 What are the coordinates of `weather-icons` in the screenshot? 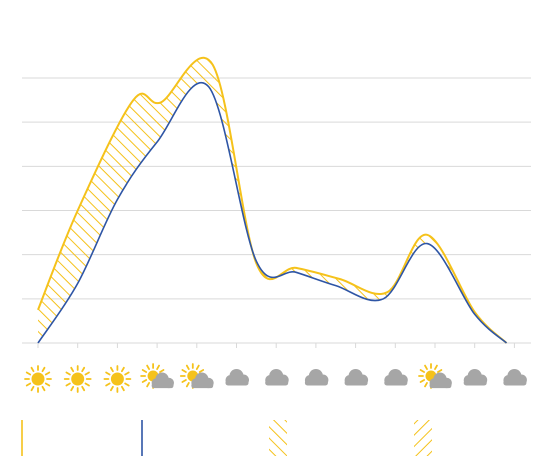 It's located at (275, 378).